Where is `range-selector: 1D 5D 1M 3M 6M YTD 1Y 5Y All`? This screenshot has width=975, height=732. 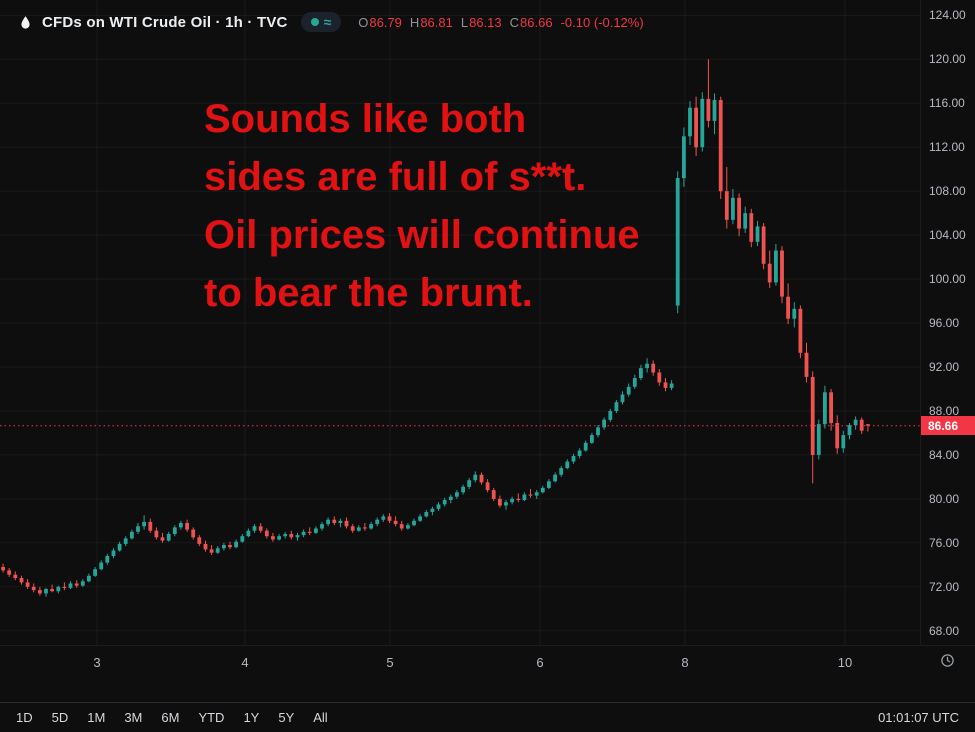 range-selector: 1D 5D 1M 3M 6M YTD 1Y 5Y All is located at coordinates (172, 717).